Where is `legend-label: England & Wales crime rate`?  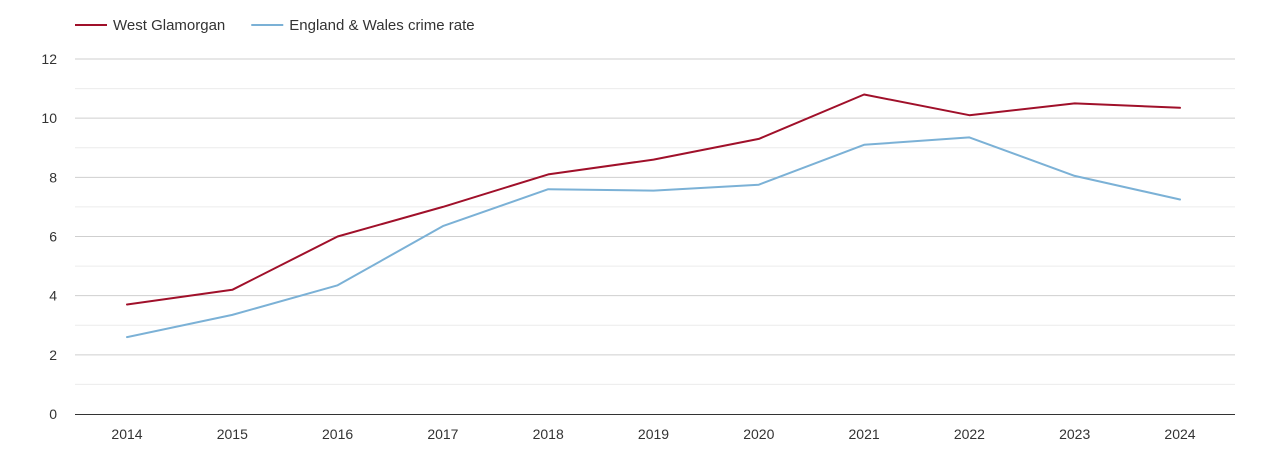
legend-label: England & Wales crime rate is located at coordinates (381, 25).